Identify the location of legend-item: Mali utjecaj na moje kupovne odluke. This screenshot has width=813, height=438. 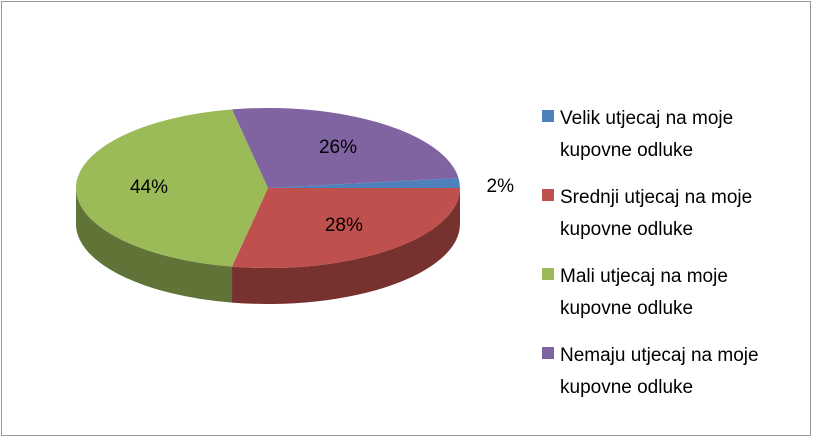
(670, 300).